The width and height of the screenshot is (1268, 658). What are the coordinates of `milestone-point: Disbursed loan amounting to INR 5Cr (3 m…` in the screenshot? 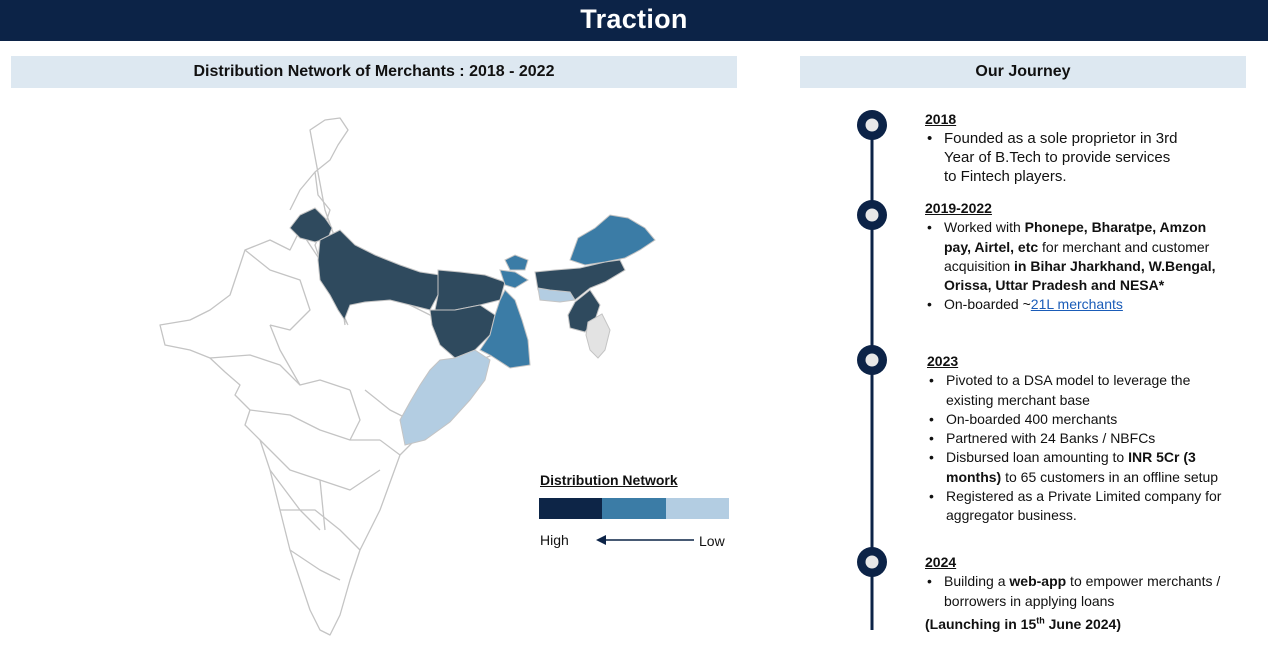 It's located at (1082, 467).